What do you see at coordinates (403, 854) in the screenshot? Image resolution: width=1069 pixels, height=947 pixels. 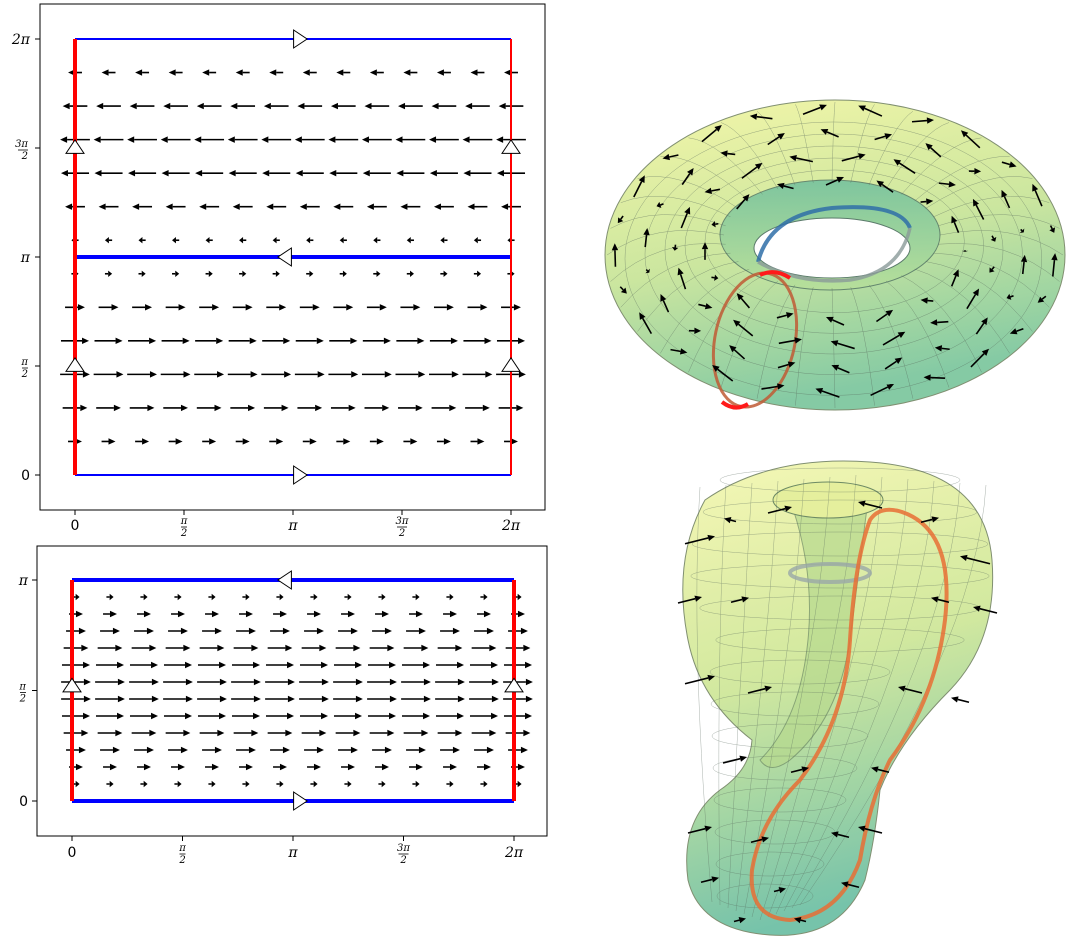 I see `tick-label-fraction: 3π2` at bounding box center [403, 854].